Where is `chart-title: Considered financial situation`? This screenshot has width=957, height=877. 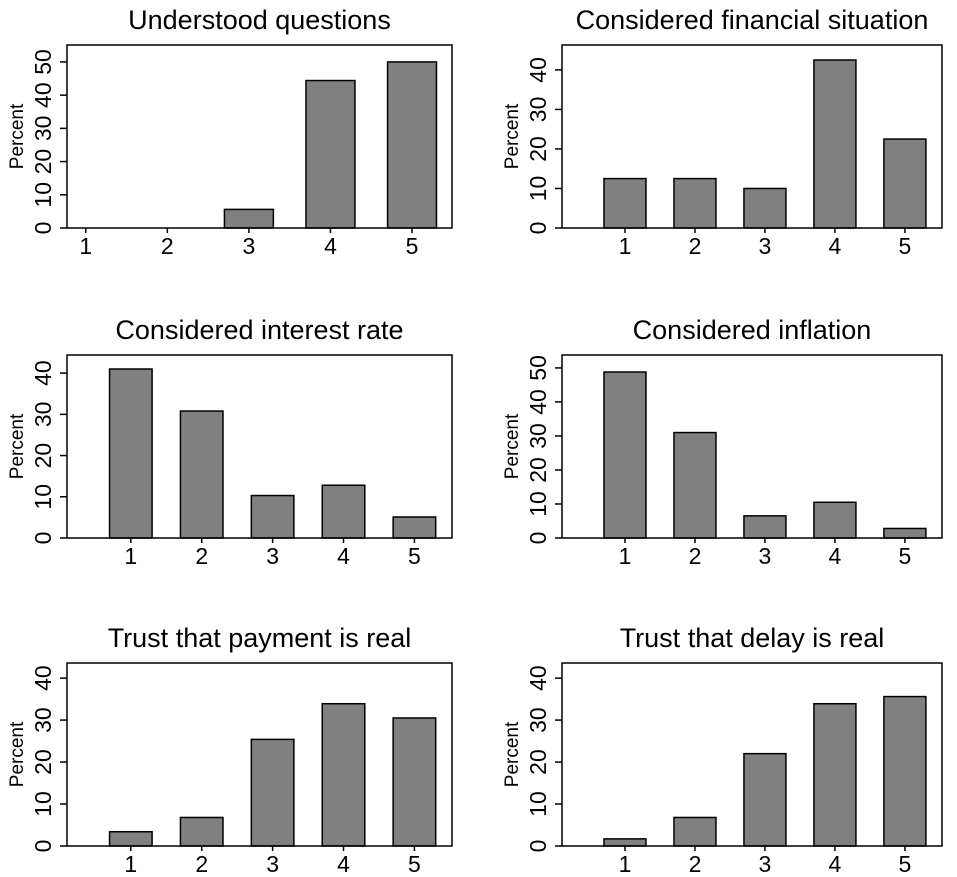 chart-title: Considered financial situation is located at coordinates (752, 20).